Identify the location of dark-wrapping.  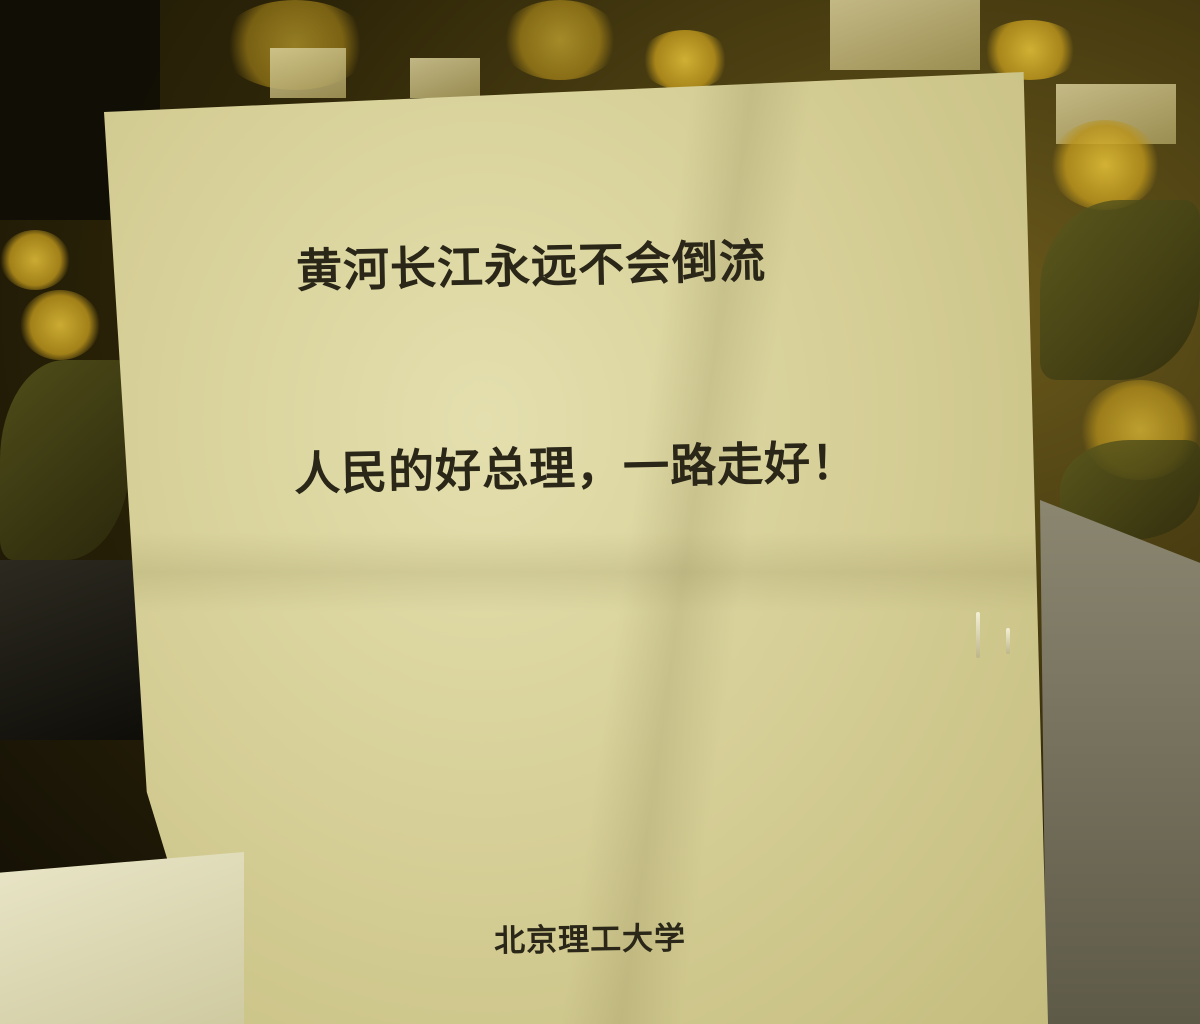
(75, 650).